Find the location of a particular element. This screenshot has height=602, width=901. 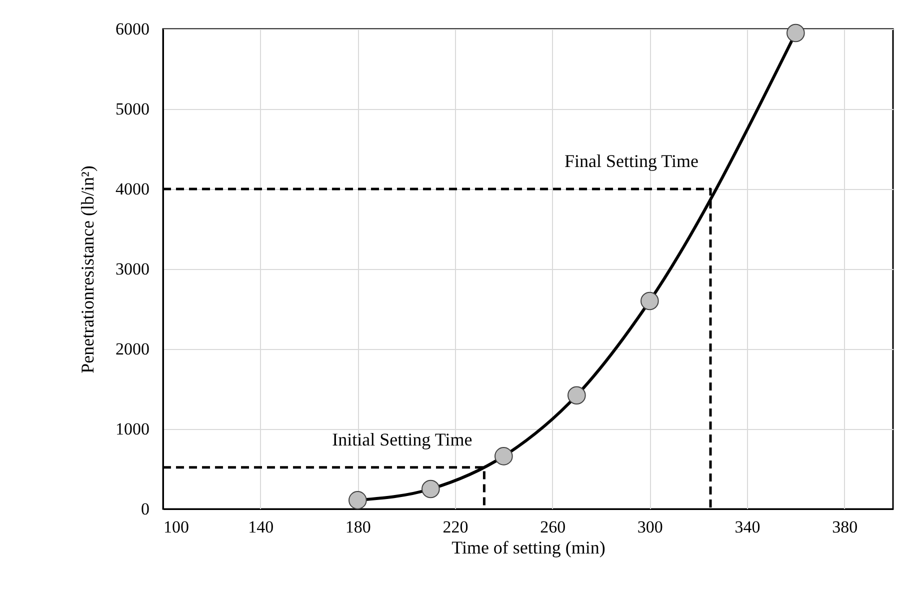

y-tick-label: 4000 is located at coordinates (133, 189).